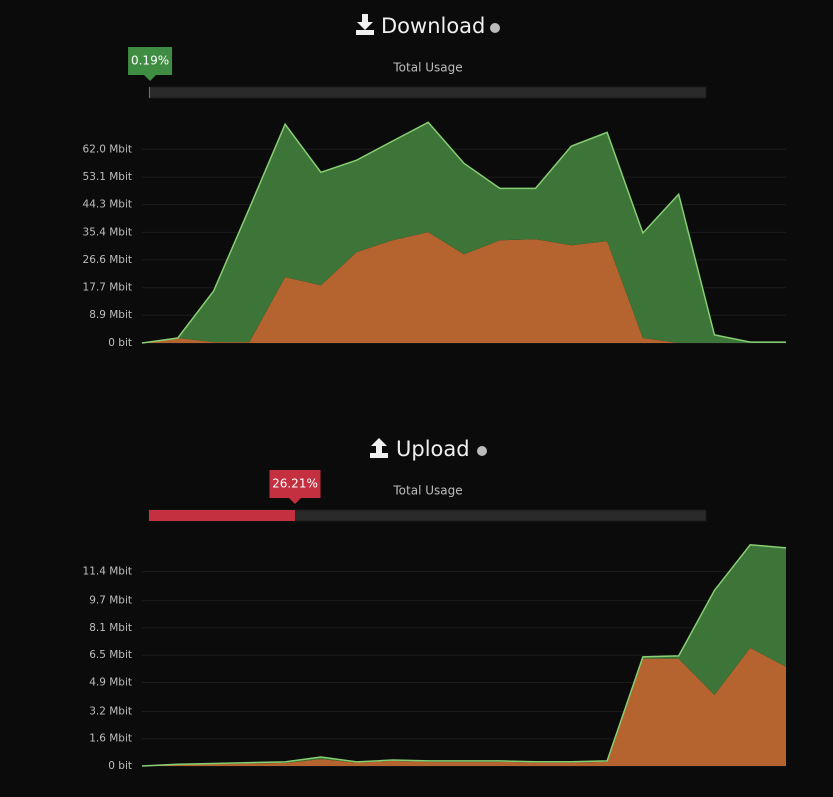  I want to click on usage-label: 26.21%, so click(295, 484).